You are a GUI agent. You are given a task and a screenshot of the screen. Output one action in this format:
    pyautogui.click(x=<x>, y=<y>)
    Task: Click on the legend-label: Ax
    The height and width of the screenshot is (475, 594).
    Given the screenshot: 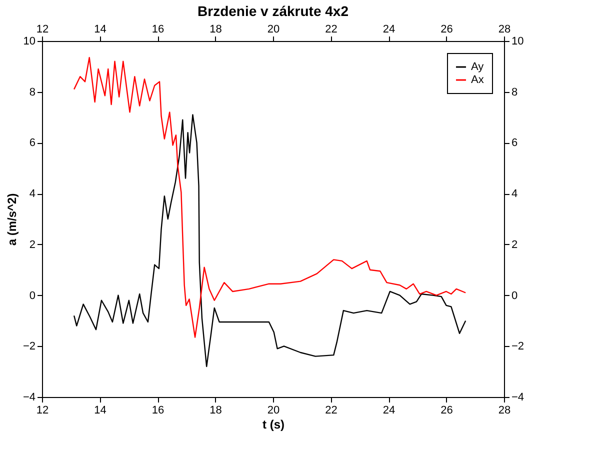 What is the action you would take?
    pyautogui.click(x=477, y=80)
    